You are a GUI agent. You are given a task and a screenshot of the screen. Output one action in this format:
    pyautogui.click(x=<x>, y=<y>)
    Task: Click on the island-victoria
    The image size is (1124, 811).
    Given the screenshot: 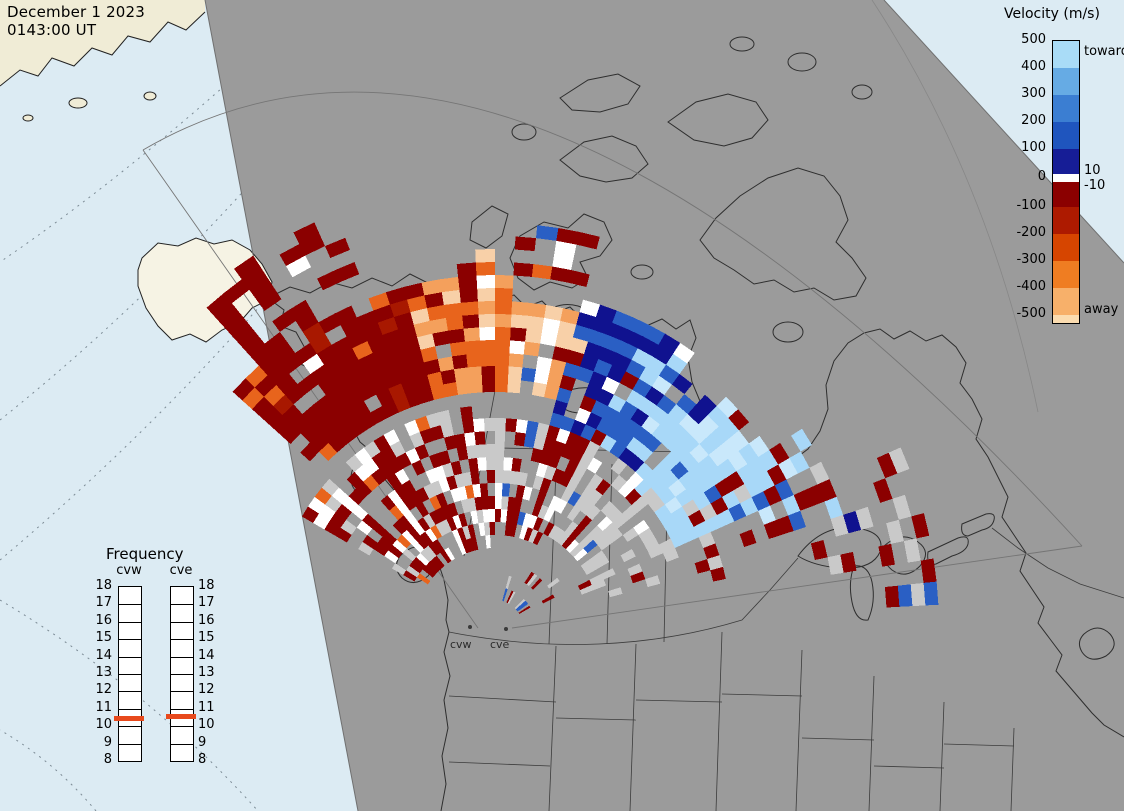 What is the action you would take?
    pyautogui.click(x=561, y=252)
    